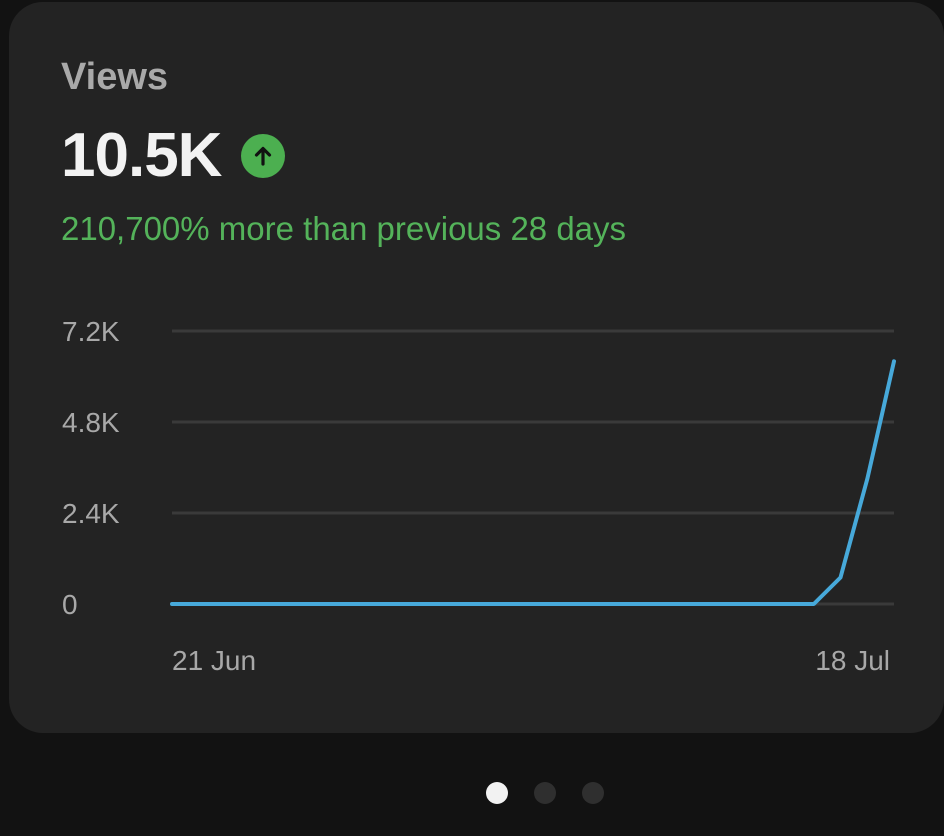 The height and width of the screenshot is (836, 944). What do you see at coordinates (91, 331) in the screenshot?
I see `y-tick-label: 7.2K` at bounding box center [91, 331].